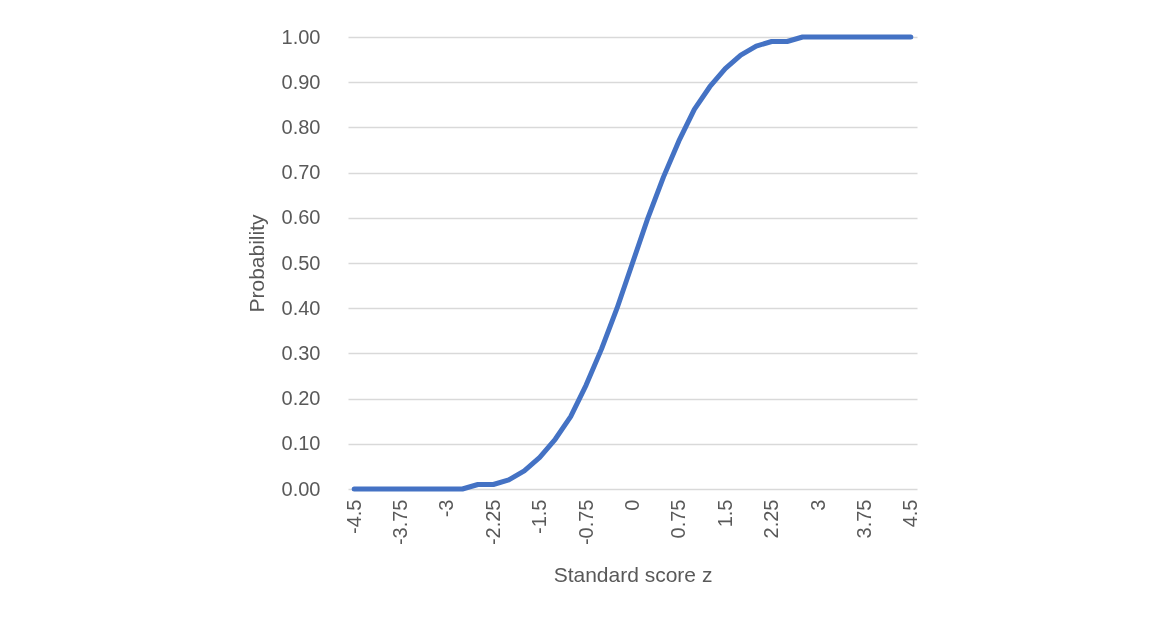  Describe the element at coordinates (632, 505) in the screenshot. I see `x-tick-label: 0` at that location.